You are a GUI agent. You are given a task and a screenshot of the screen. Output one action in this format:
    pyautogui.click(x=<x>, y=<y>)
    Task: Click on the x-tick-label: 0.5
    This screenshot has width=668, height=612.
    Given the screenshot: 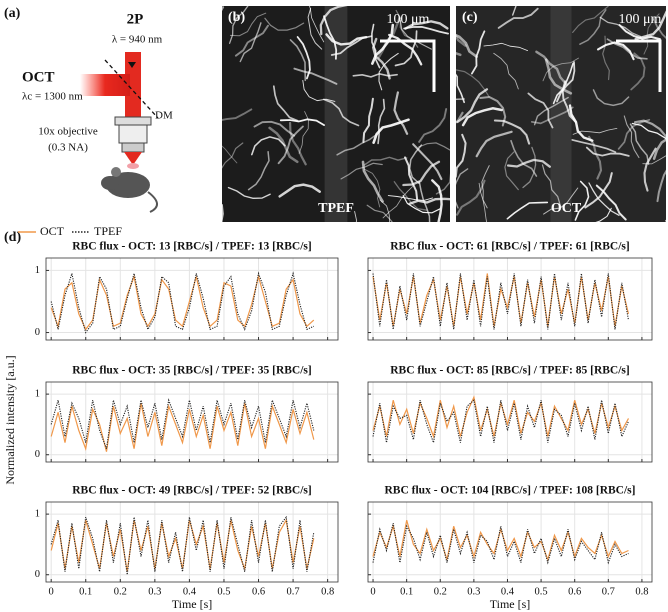 What is the action you would take?
    pyautogui.click(x=541, y=591)
    